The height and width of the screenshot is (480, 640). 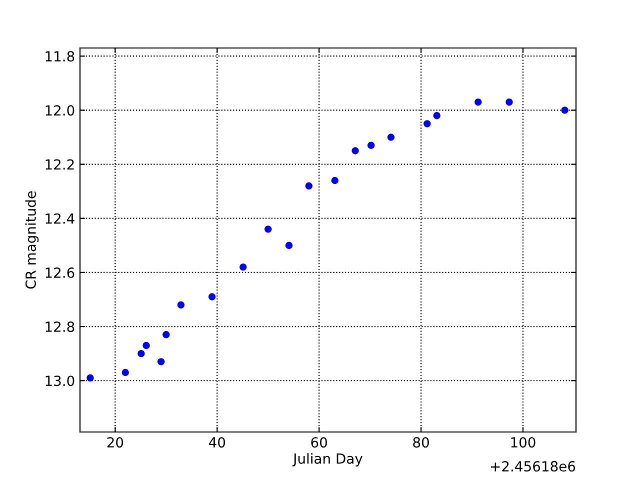 I want to click on x-tick-label: 60, so click(x=319, y=442).